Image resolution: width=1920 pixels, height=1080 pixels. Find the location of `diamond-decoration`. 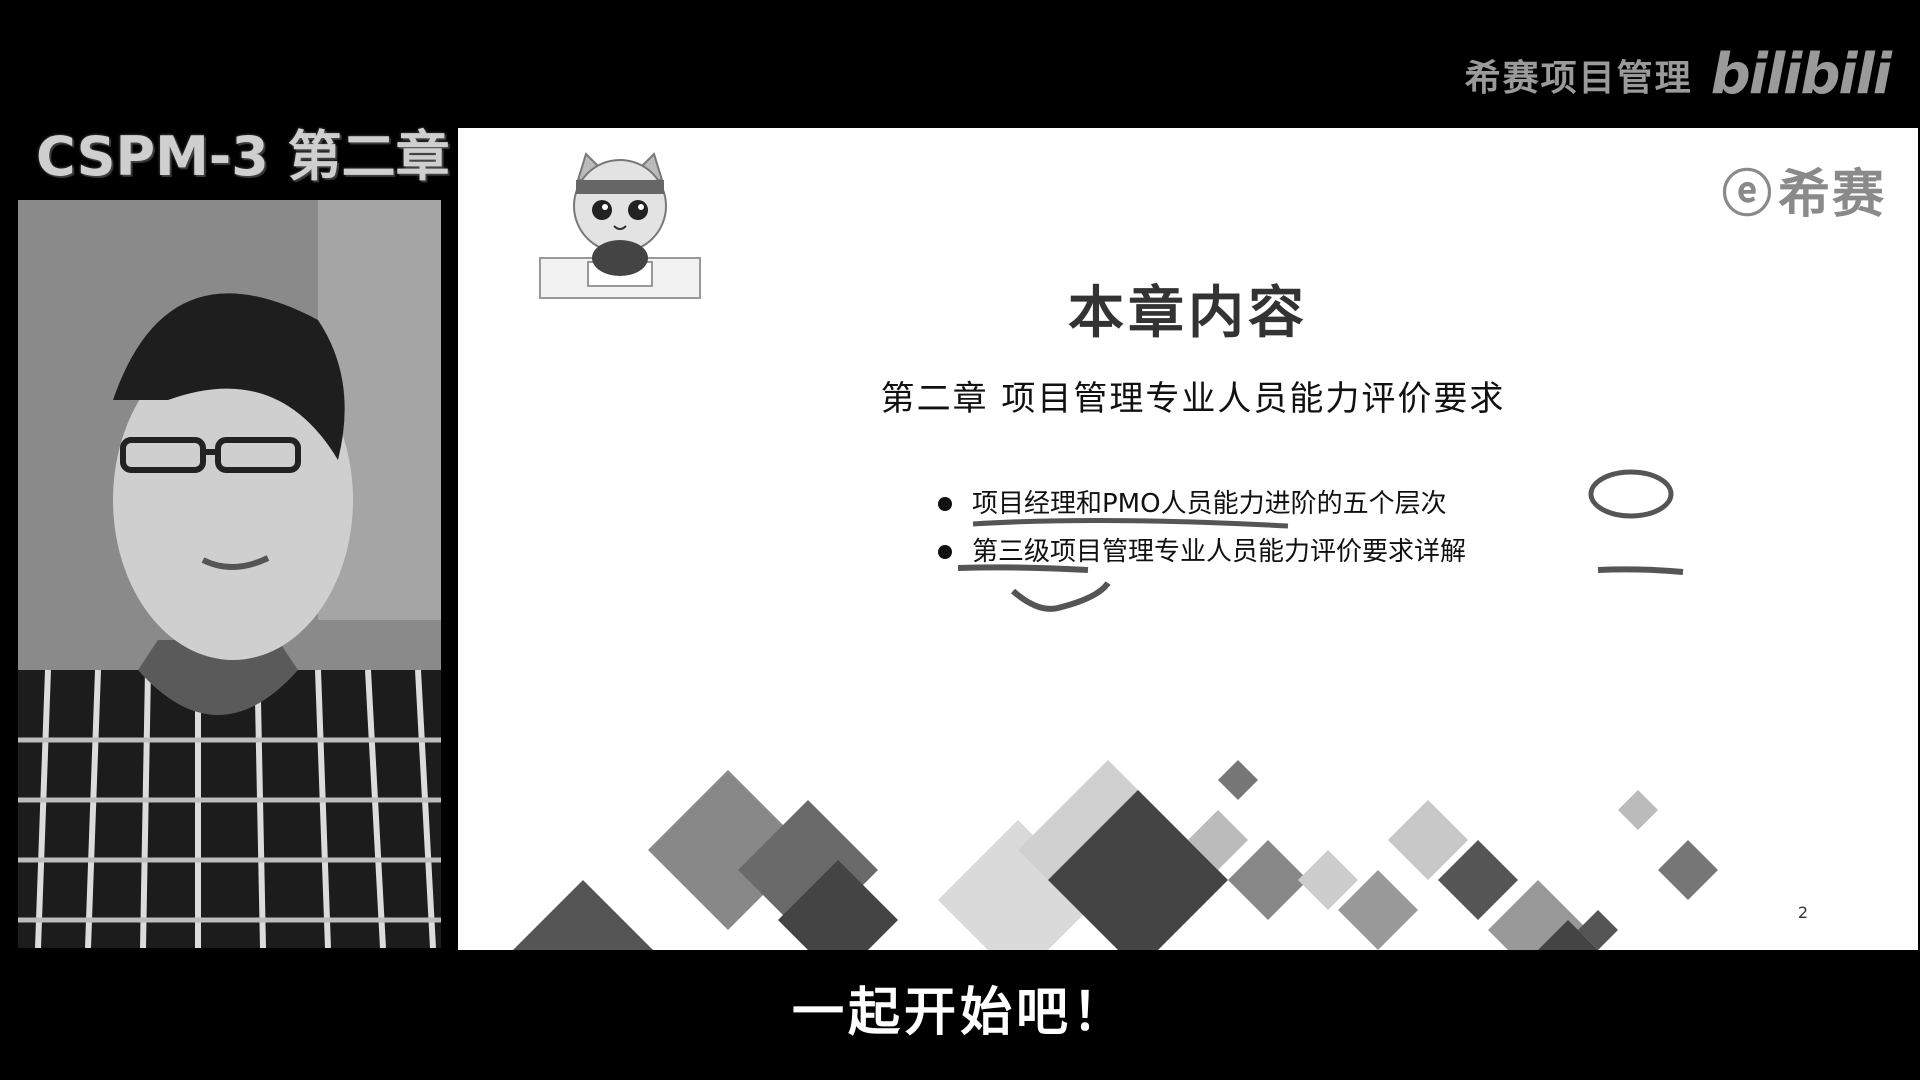

diamond-decoration is located at coordinates (1115, 855).